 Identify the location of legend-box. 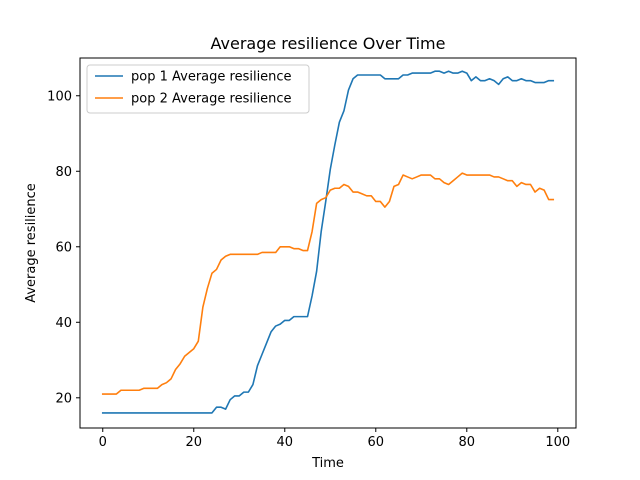
(198, 89).